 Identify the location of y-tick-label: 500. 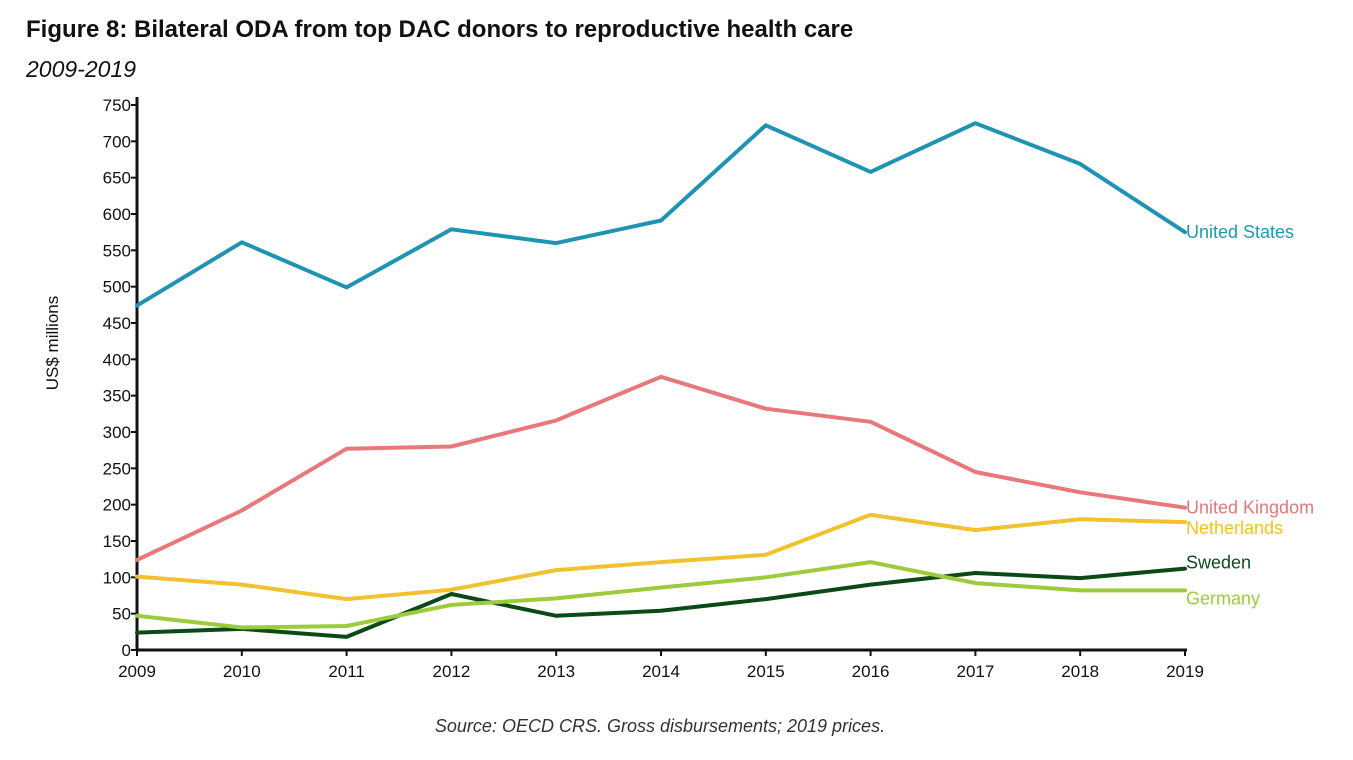
(117, 287).